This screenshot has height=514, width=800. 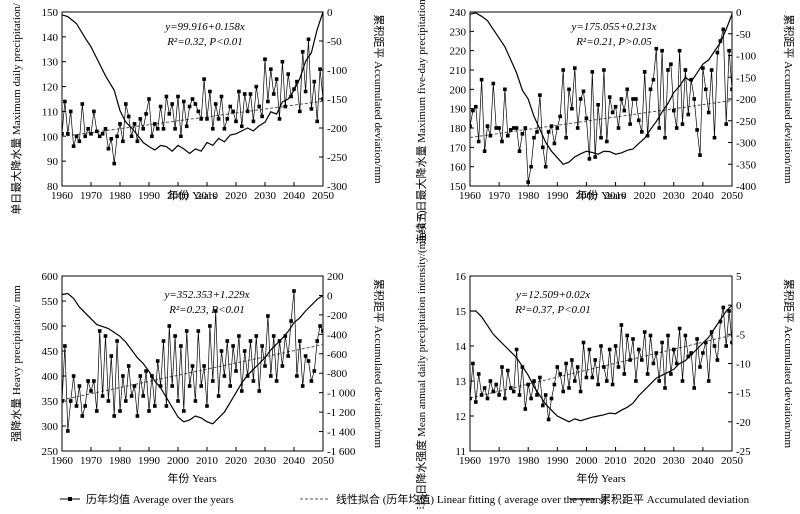 What do you see at coordinates (746, 165) in the screenshot?
I see `y-right-tick-label: -350` at bounding box center [746, 165].